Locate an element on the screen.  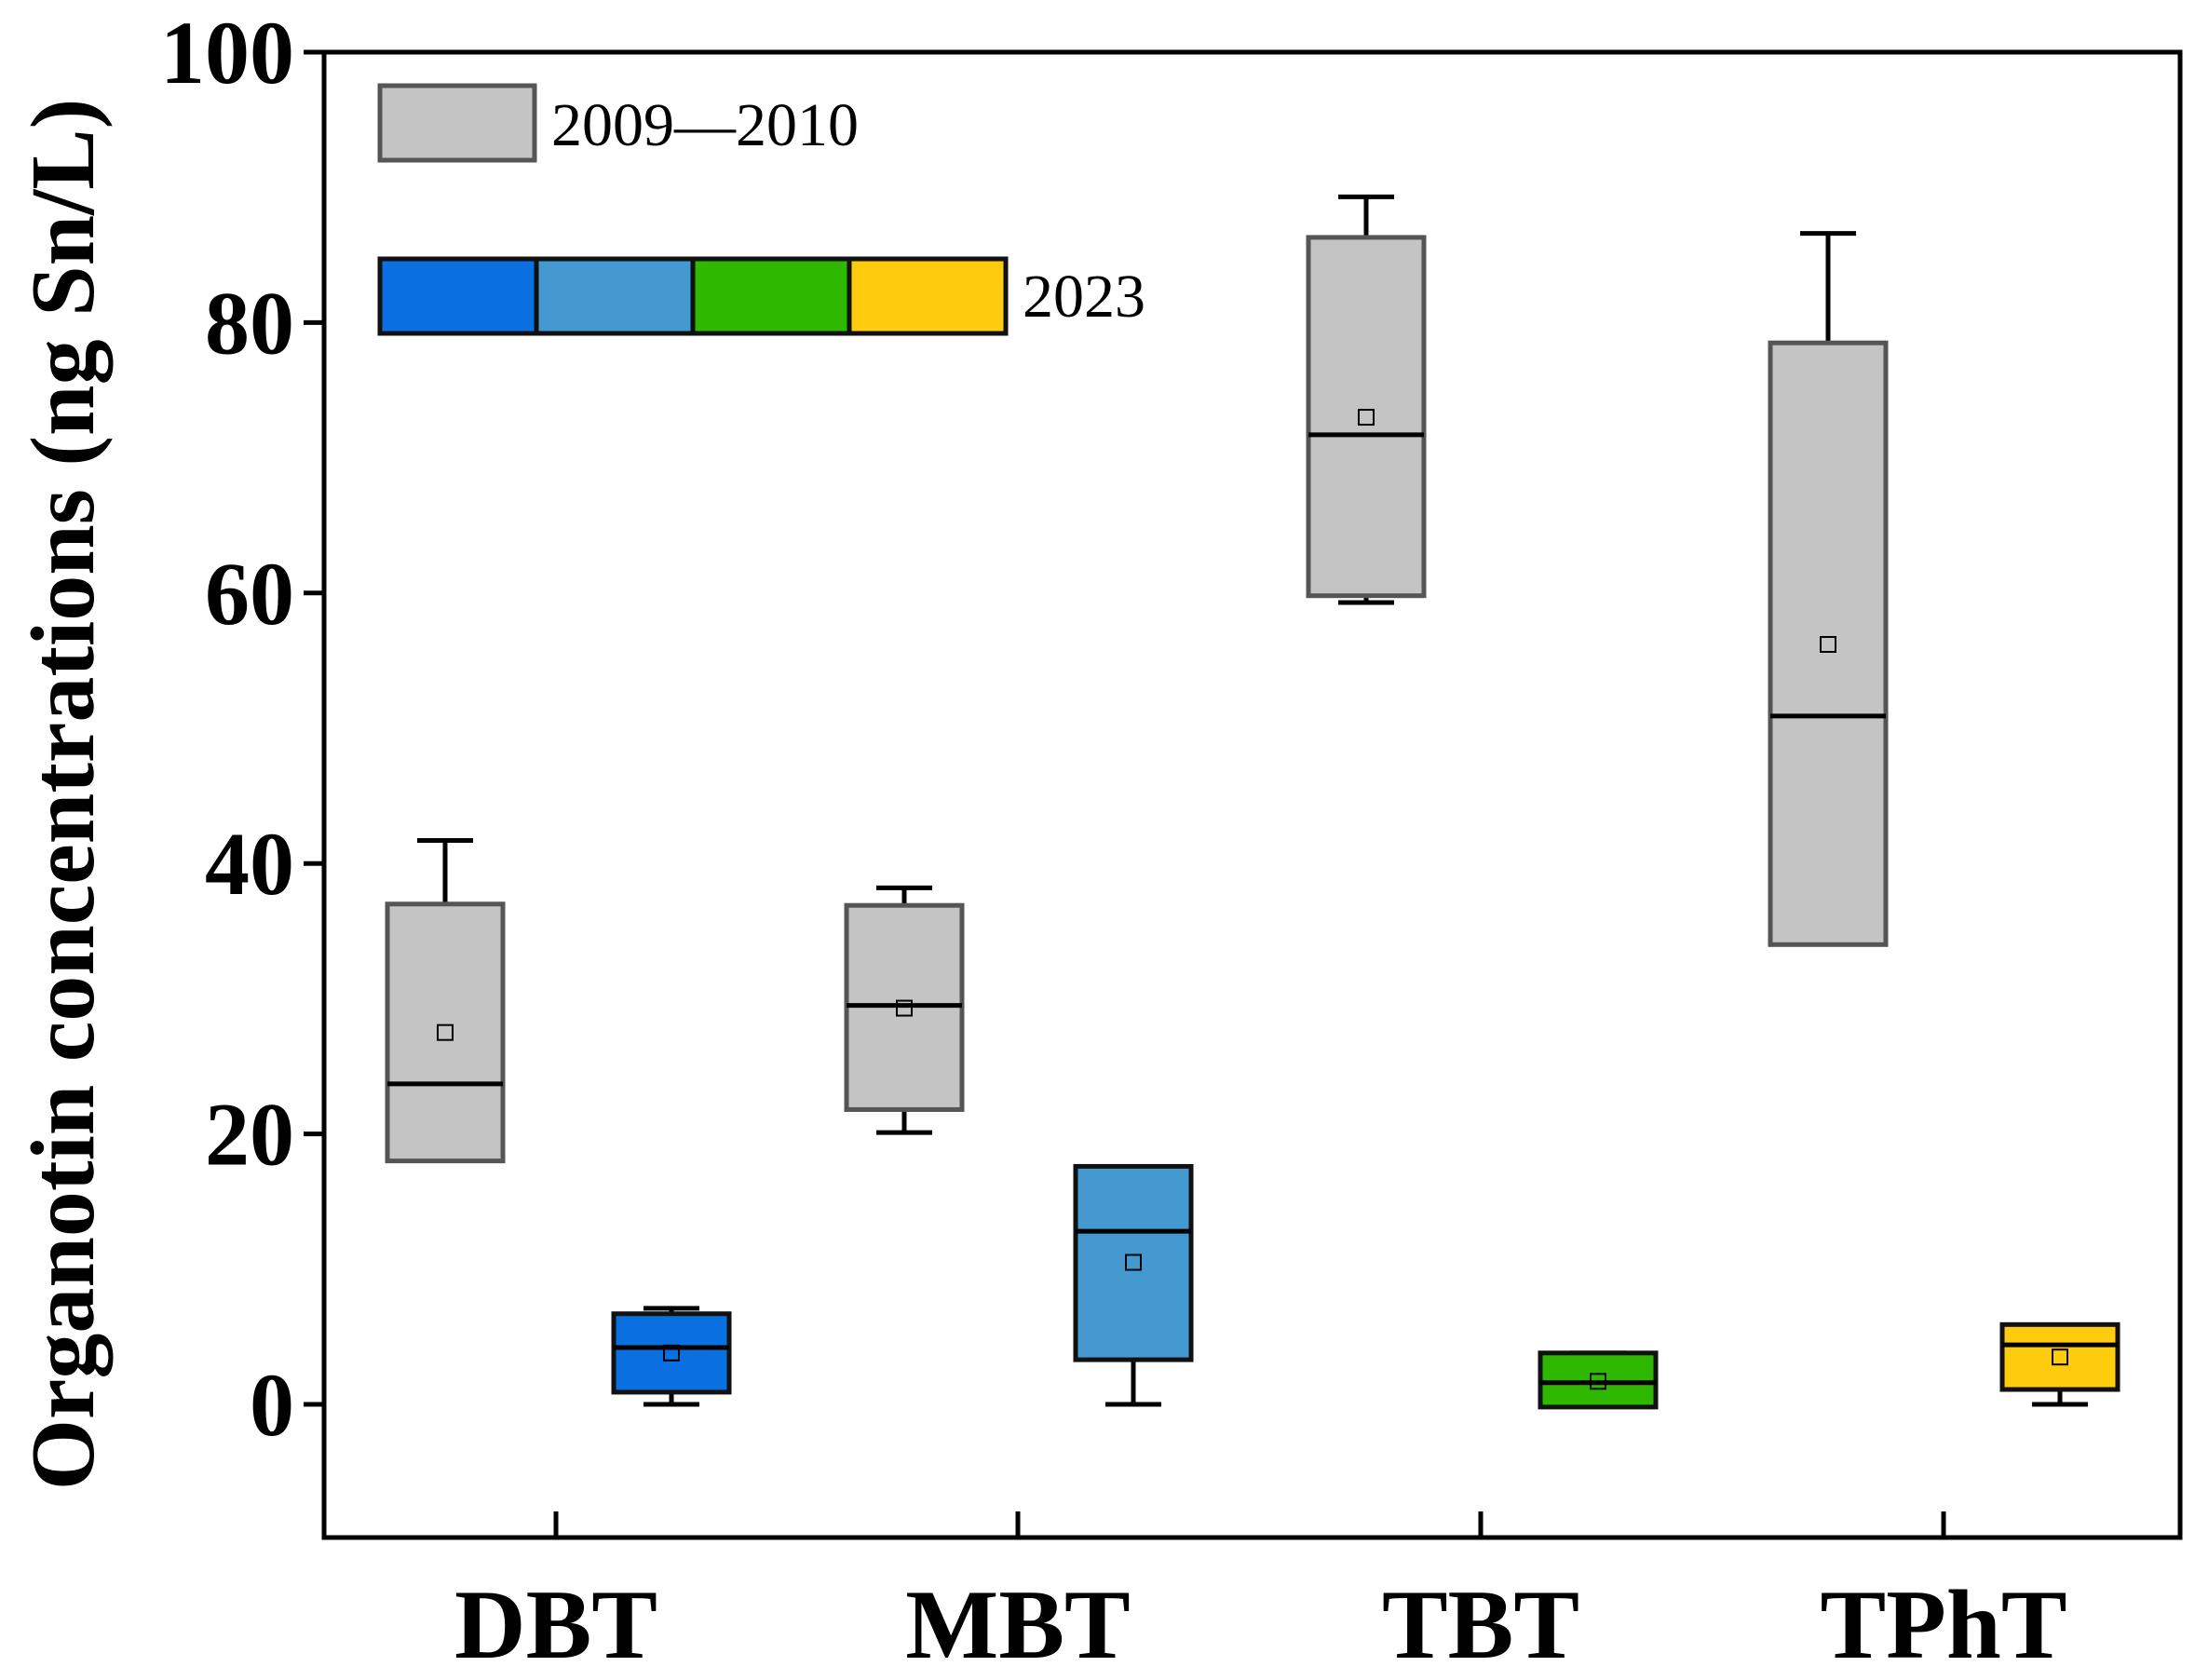
recent-mean-marker-dbt is located at coordinates (671, 1353).